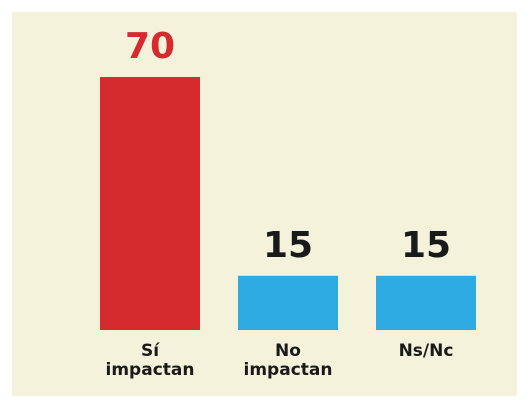  What do you see at coordinates (288, 360) in the screenshot?
I see `category-label: No impactan` at bounding box center [288, 360].